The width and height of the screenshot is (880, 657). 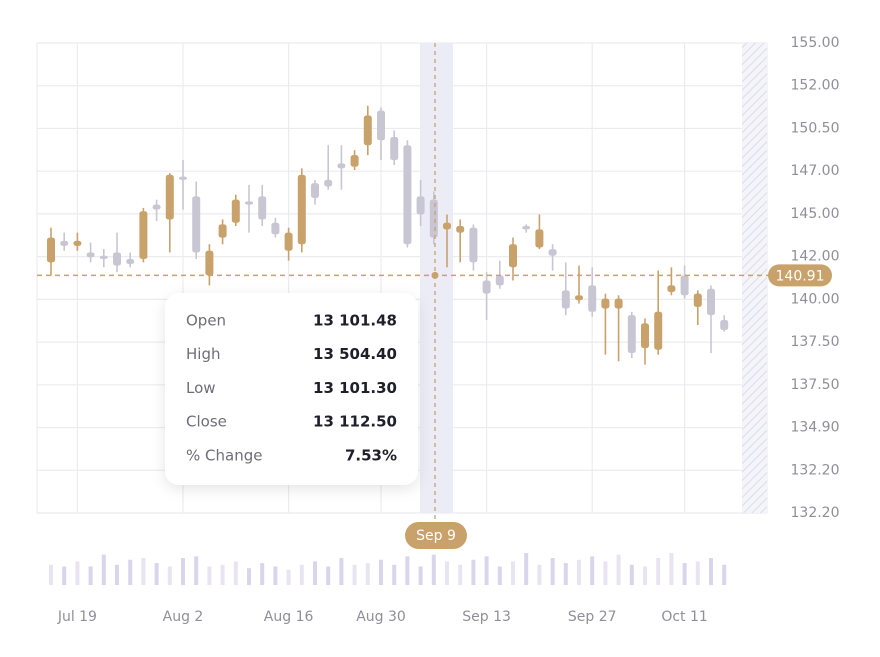 What do you see at coordinates (435, 275) in the screenshot?
I see `crosshair-dot` at bounding box center [435, 275].